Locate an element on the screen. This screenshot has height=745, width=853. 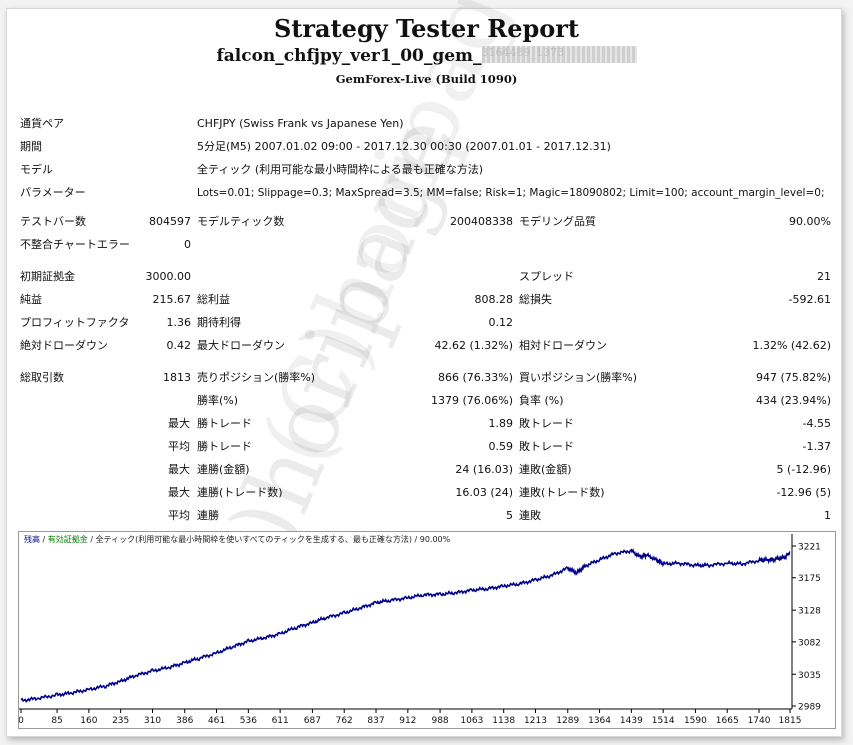
x-tick-label: 85 is located at coordinates (56, 721).